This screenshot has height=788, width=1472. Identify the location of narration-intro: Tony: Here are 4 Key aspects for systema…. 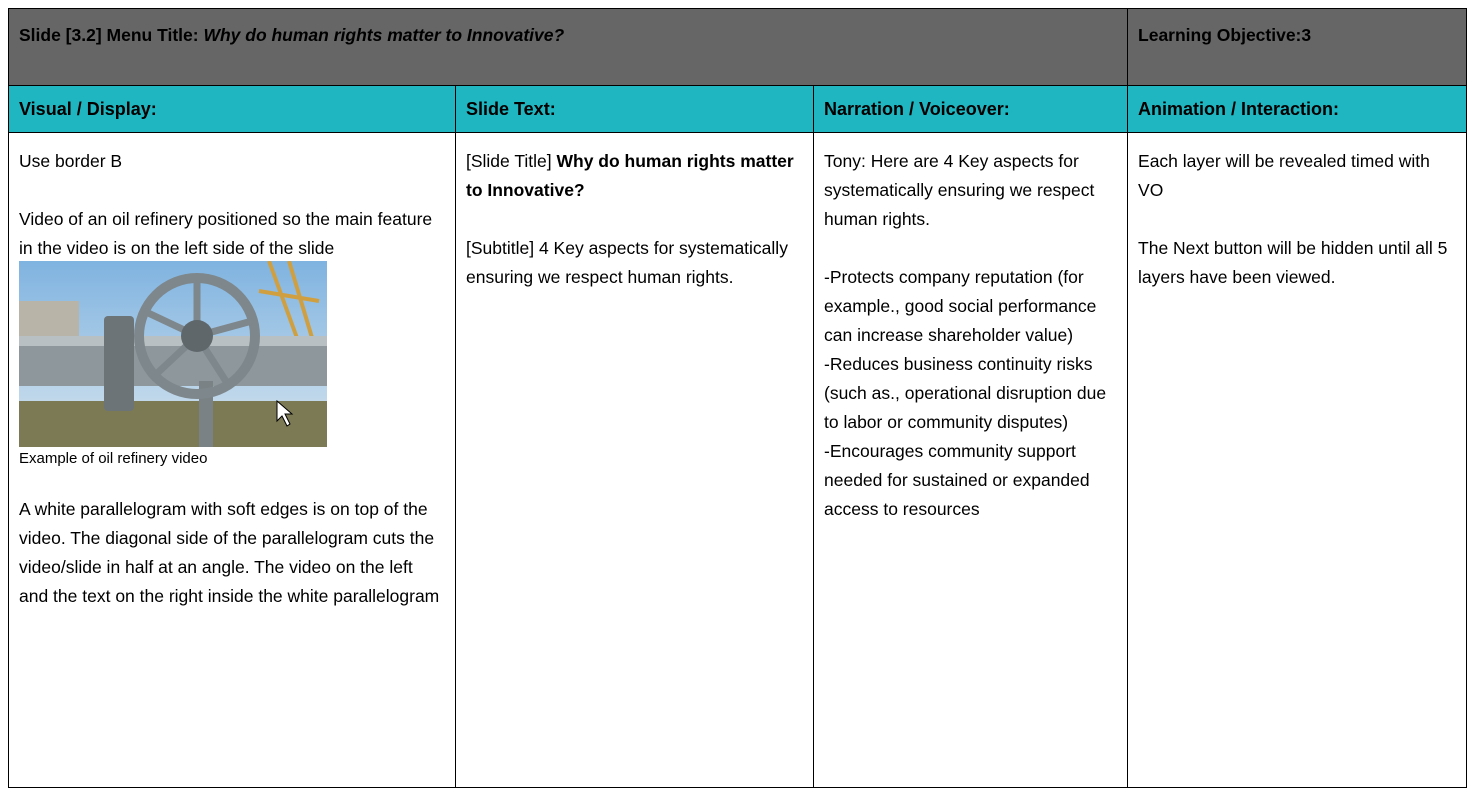
(959, 190).